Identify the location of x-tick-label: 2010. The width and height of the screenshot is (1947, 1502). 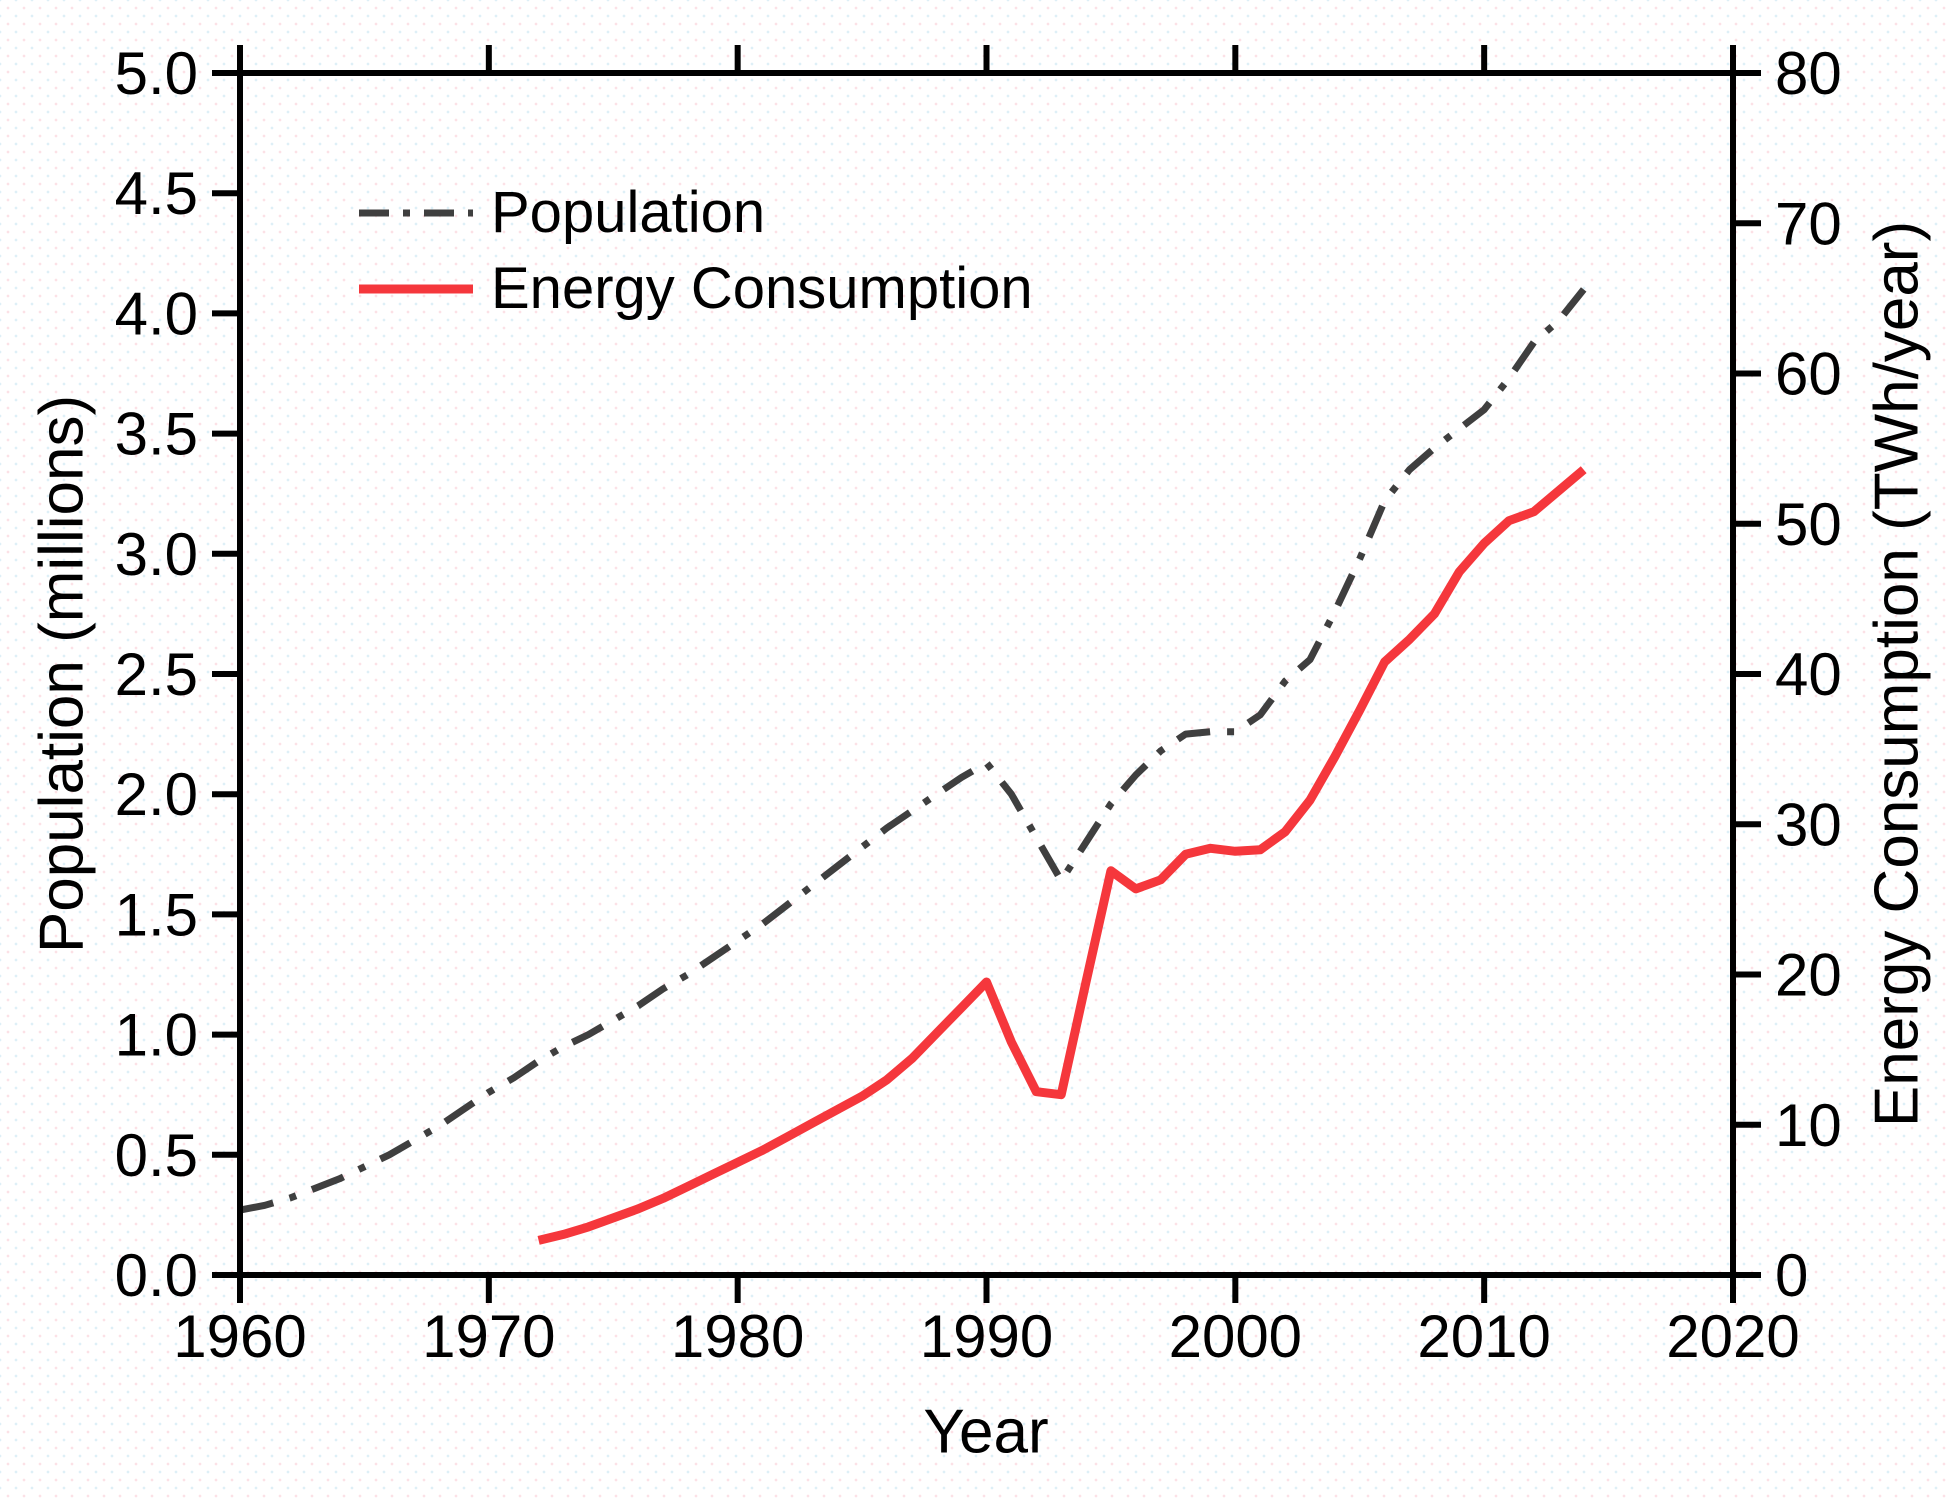
(1483, 1336).